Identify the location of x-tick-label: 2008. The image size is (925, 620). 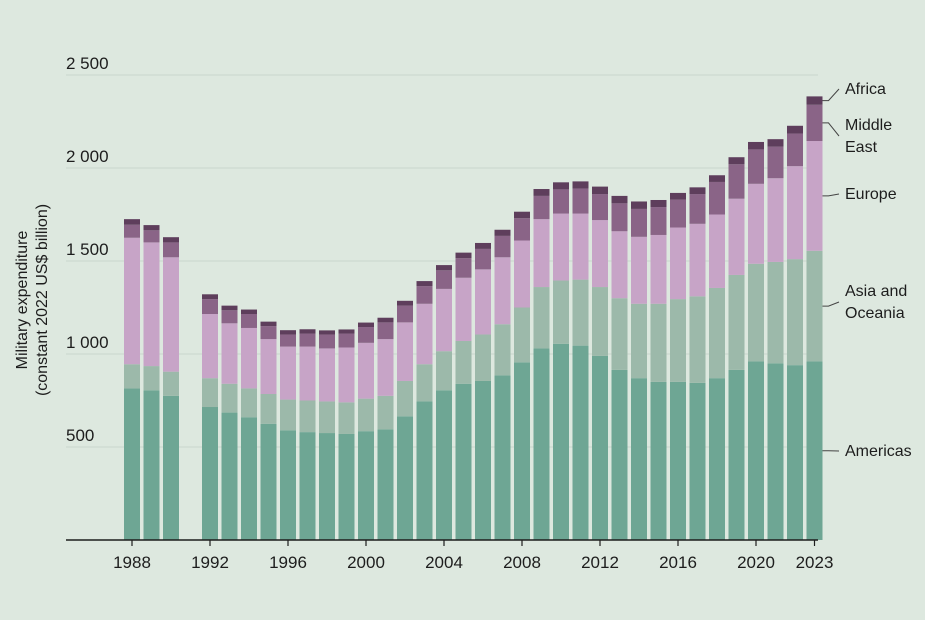
(522, 562).